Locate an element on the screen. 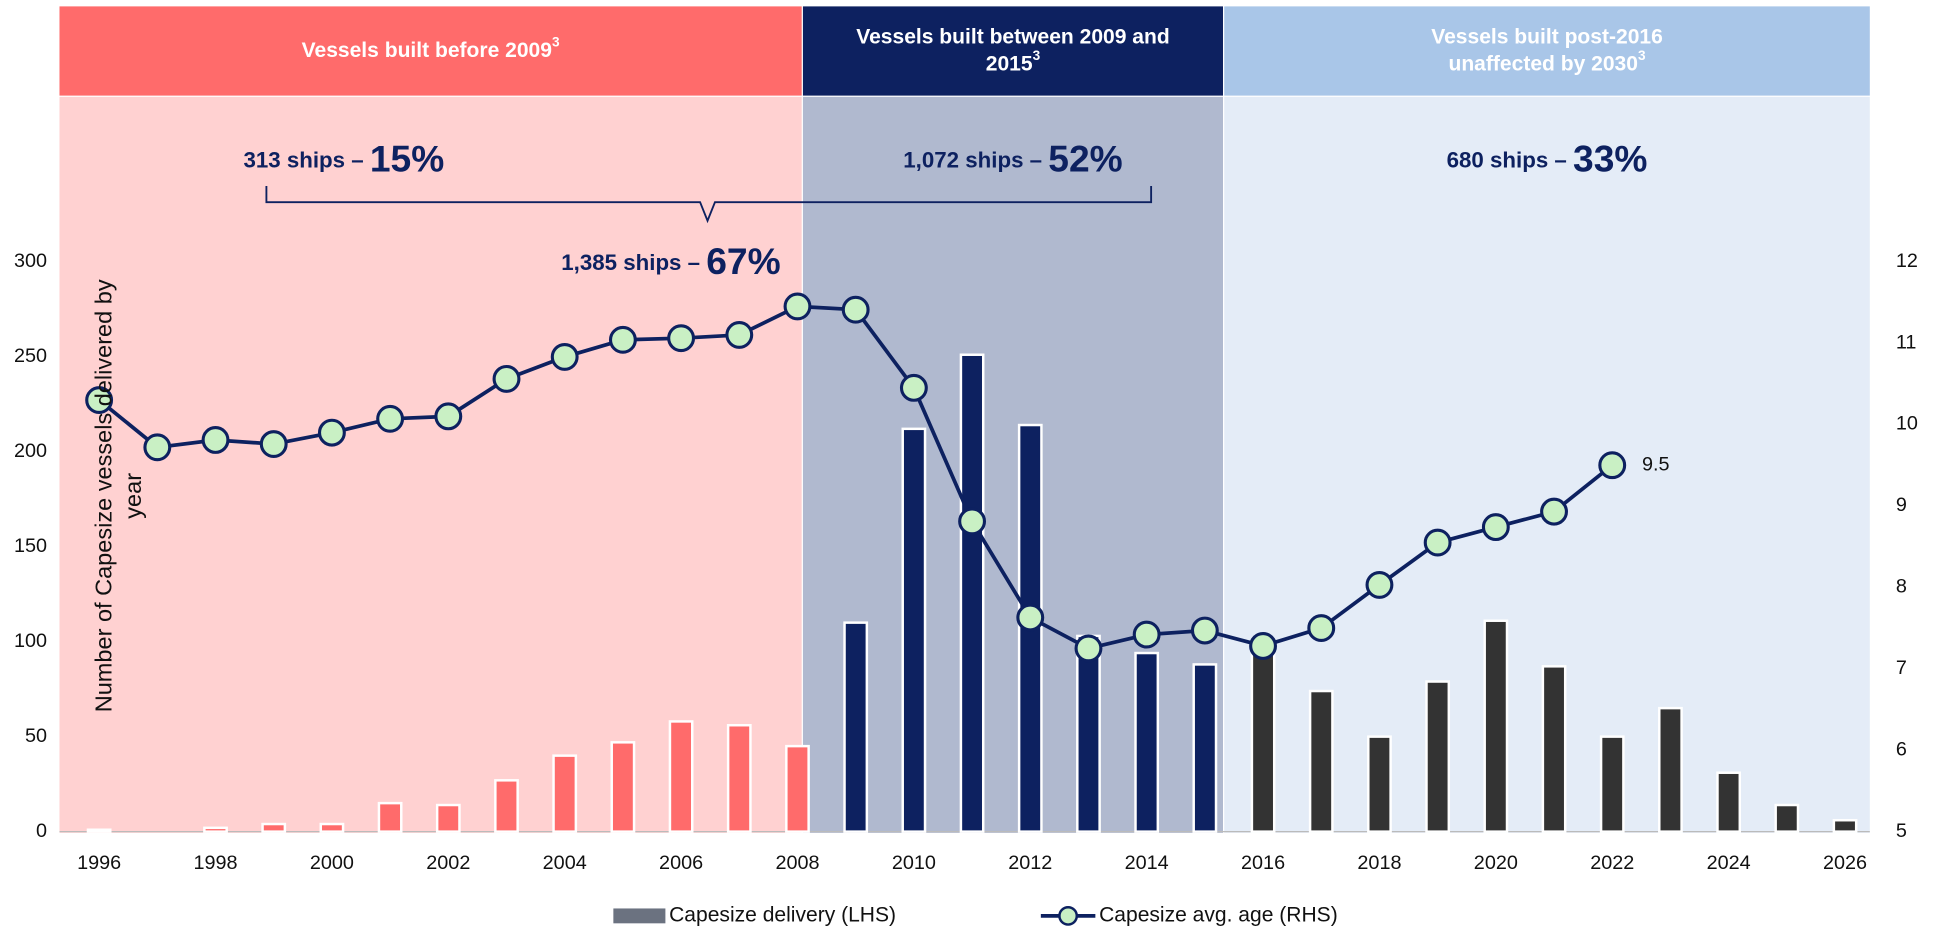  y2-tick-label: 7 is located at coordinates (1901, 668).